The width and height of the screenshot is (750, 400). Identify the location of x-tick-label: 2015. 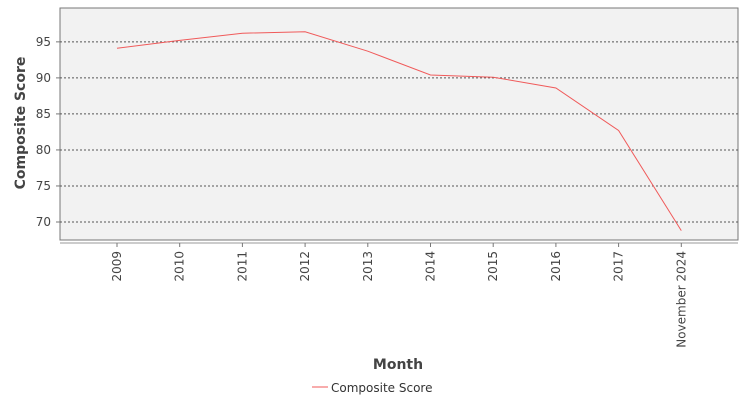
(493, 266).